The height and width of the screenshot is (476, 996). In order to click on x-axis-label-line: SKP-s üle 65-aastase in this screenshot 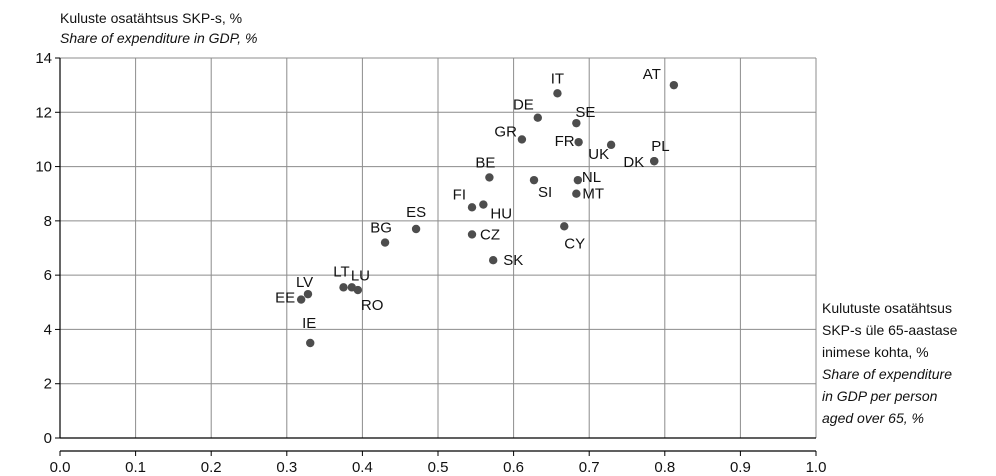, I will do `click(890, 330)`.